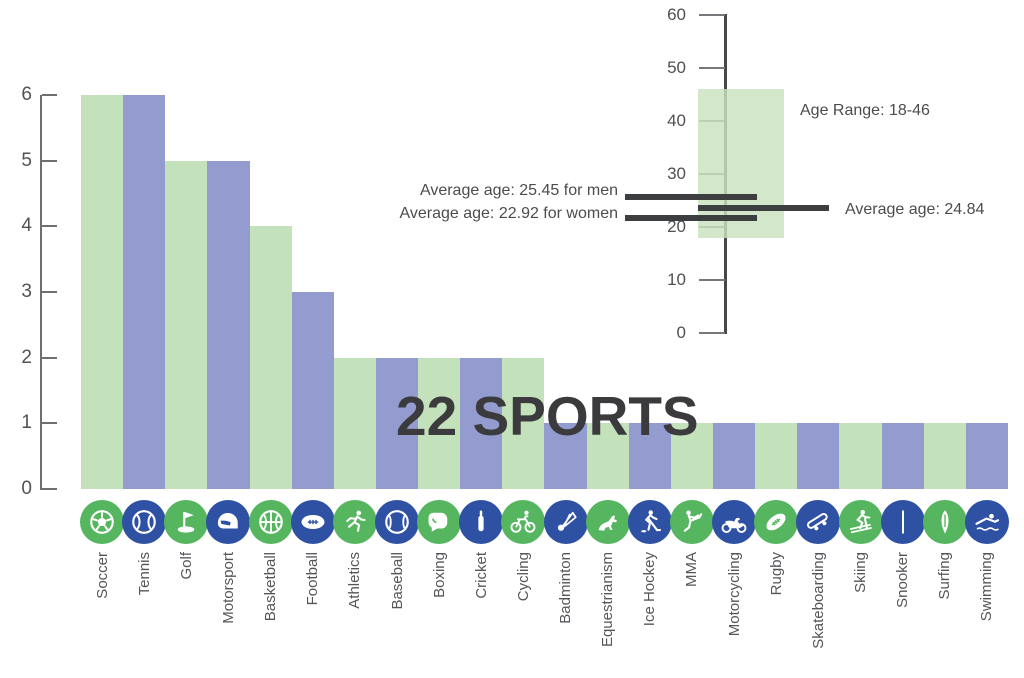  I want to click on age-tick-label: 50, so click(676, 67).